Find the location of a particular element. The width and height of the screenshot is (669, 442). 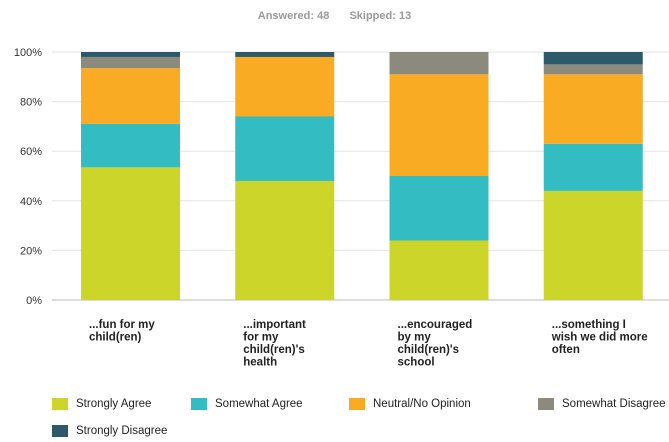

x-category-label: ...something I is located at coordinates (589, 325).